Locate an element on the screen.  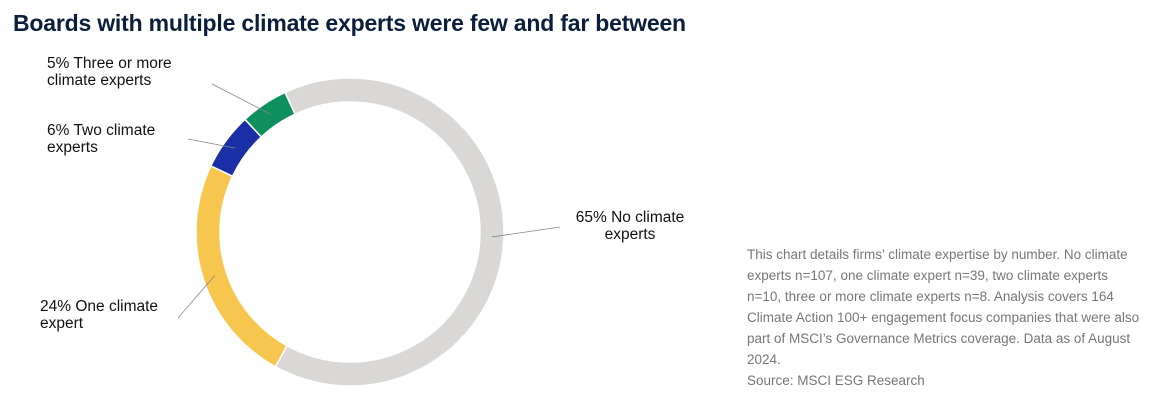
segment-label: 24% One climate expert is located at coordinates (110, 315).